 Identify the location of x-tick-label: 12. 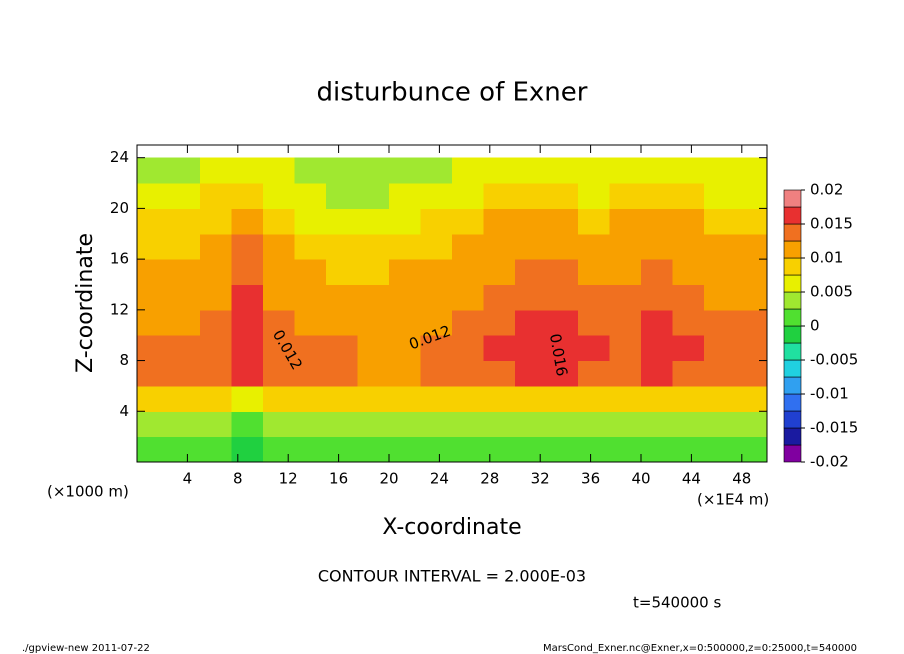
(288, 479).